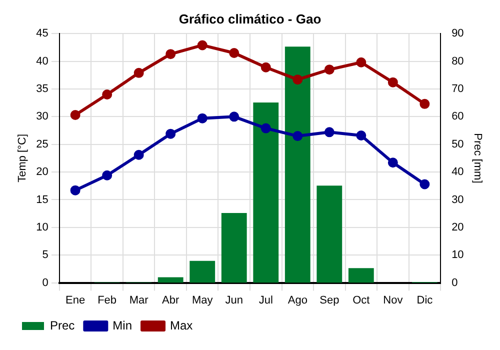 This screenshot has width=500, height=350. I want to click on y2-tick-label: 30, so click(458, 200).